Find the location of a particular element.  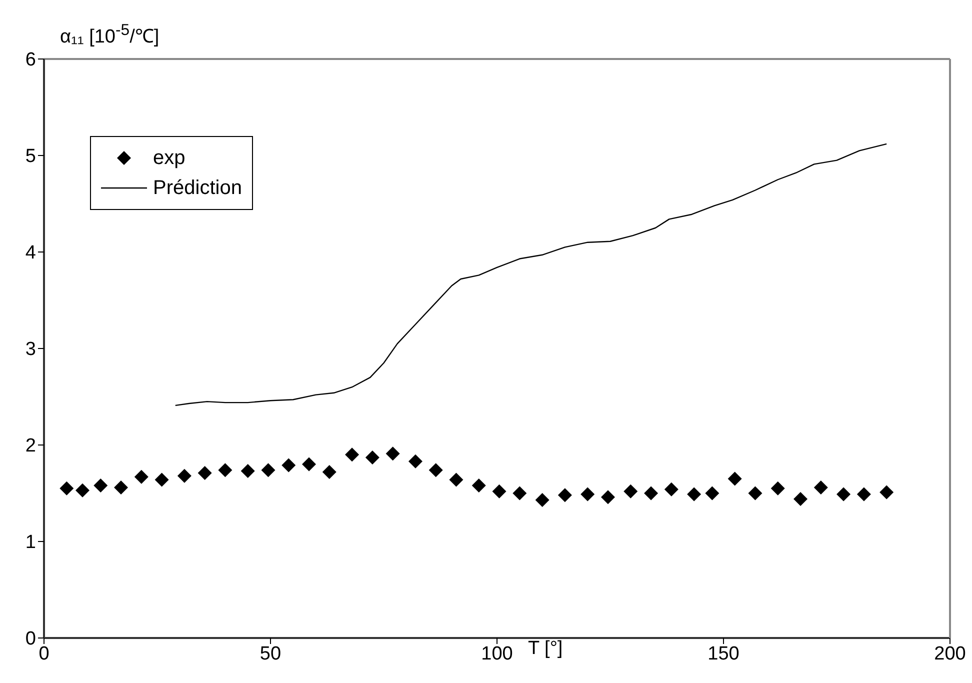

x-tick-label: 100 is located at coordinates (497, 653).